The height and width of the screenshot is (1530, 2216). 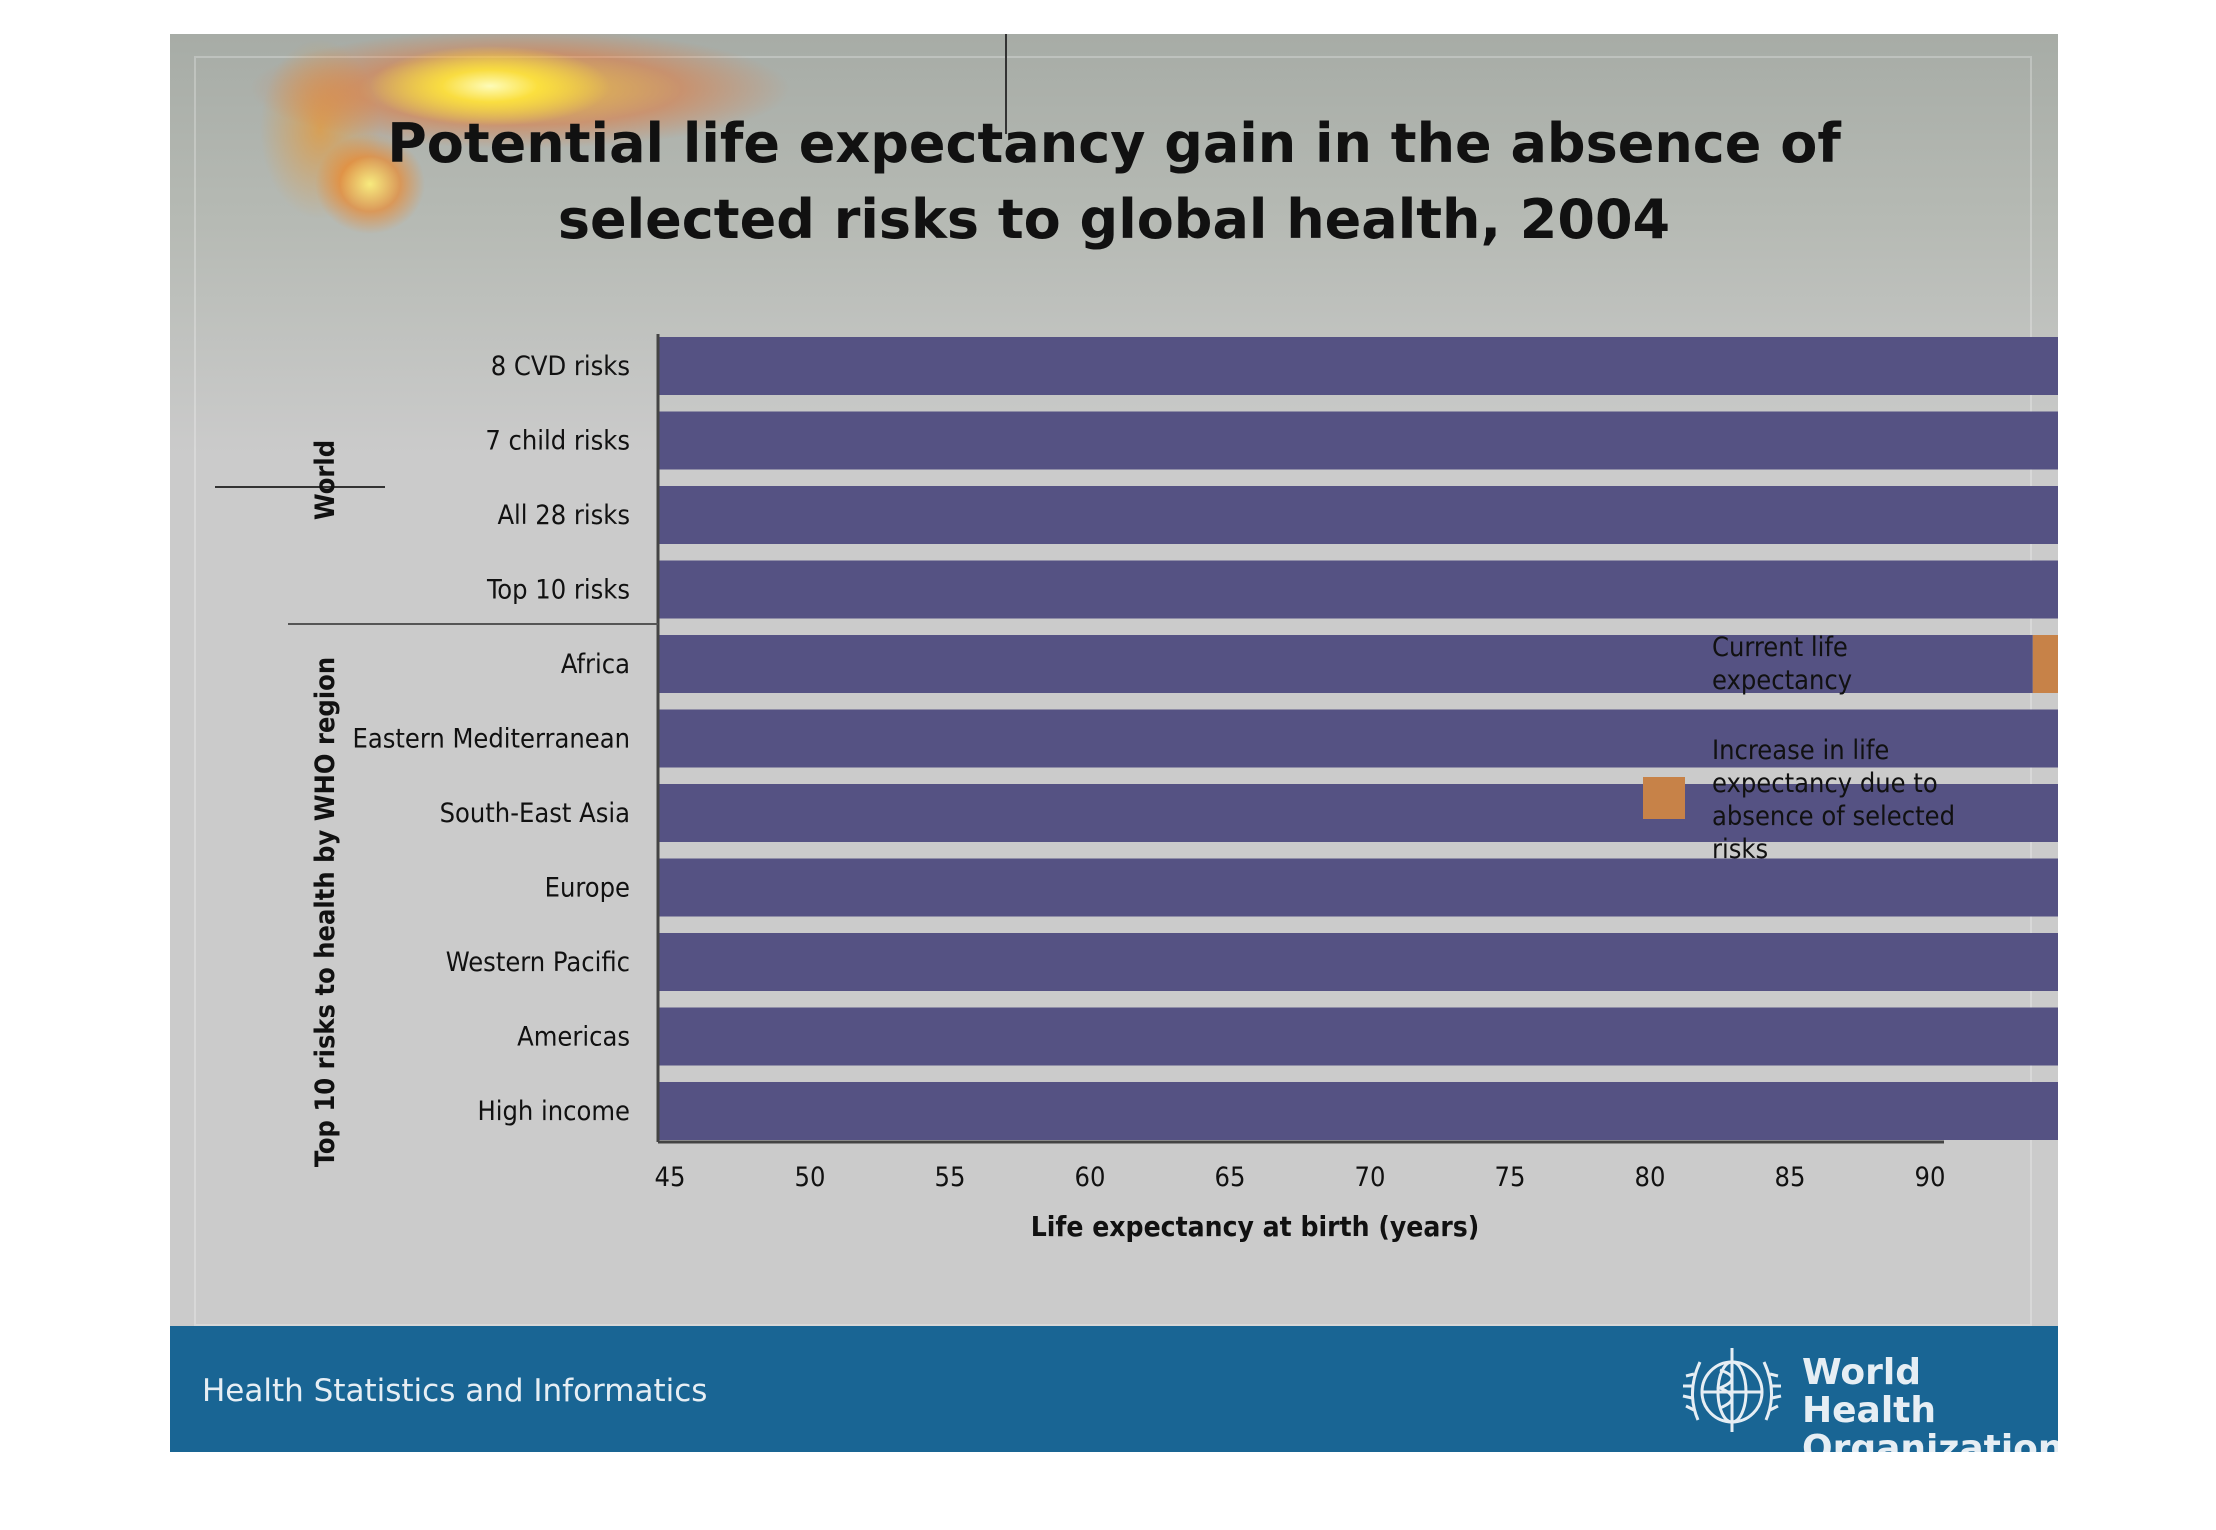 What do you see at coordinates (573, 1037) in the screenshot?
I see `category-label: Americas` at bounding box center [573, 1037].